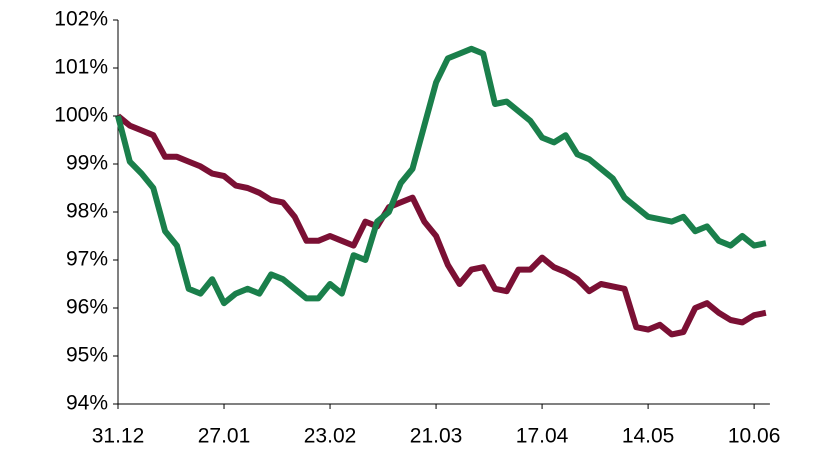  What do you see at coordinates (87, 211) in the screenshot?
I see `y-tick-label: 98%` at bounding box center [87, 211].